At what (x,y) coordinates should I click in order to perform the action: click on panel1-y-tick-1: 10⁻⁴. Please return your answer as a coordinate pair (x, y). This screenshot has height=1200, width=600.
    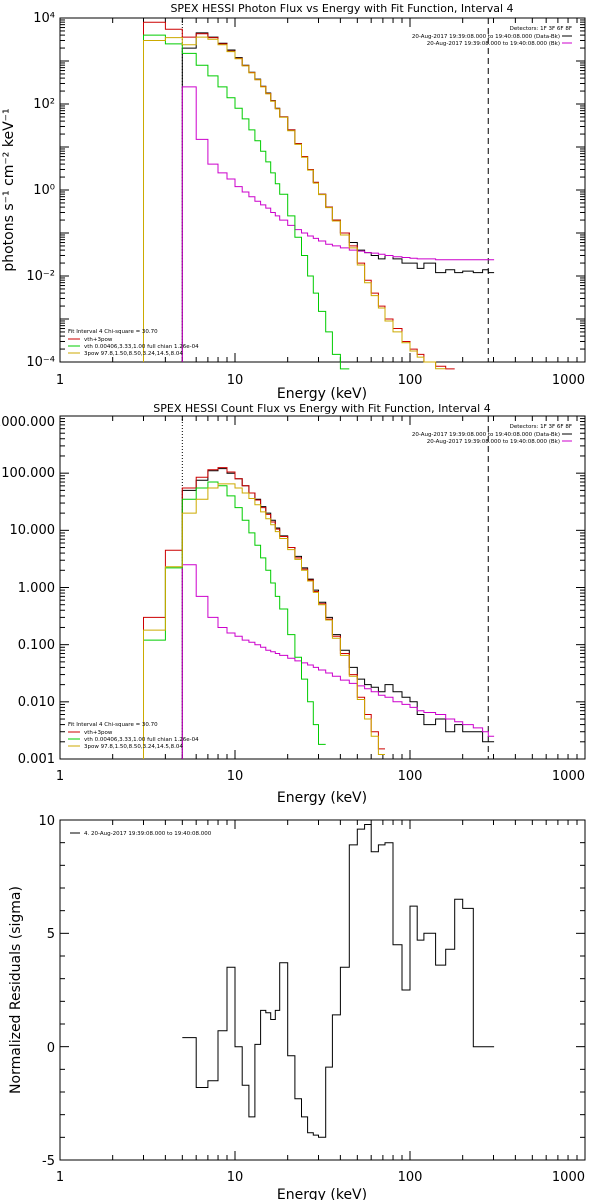
    Looking at the image, I should click on (40, 362).